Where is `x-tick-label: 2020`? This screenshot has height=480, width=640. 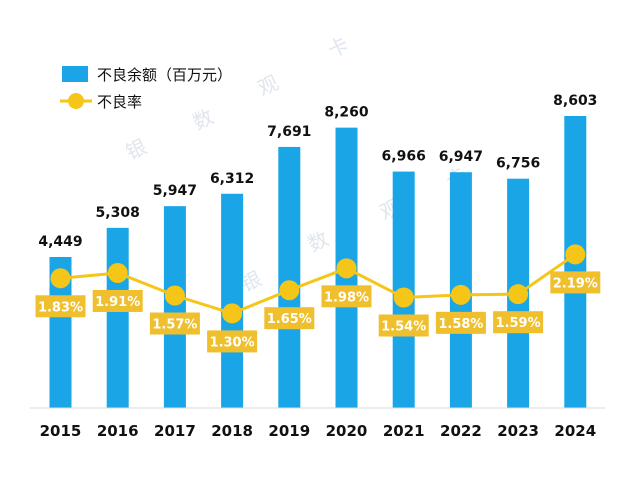 x-tick-label: 2020 is located at coordinates (347, 431).